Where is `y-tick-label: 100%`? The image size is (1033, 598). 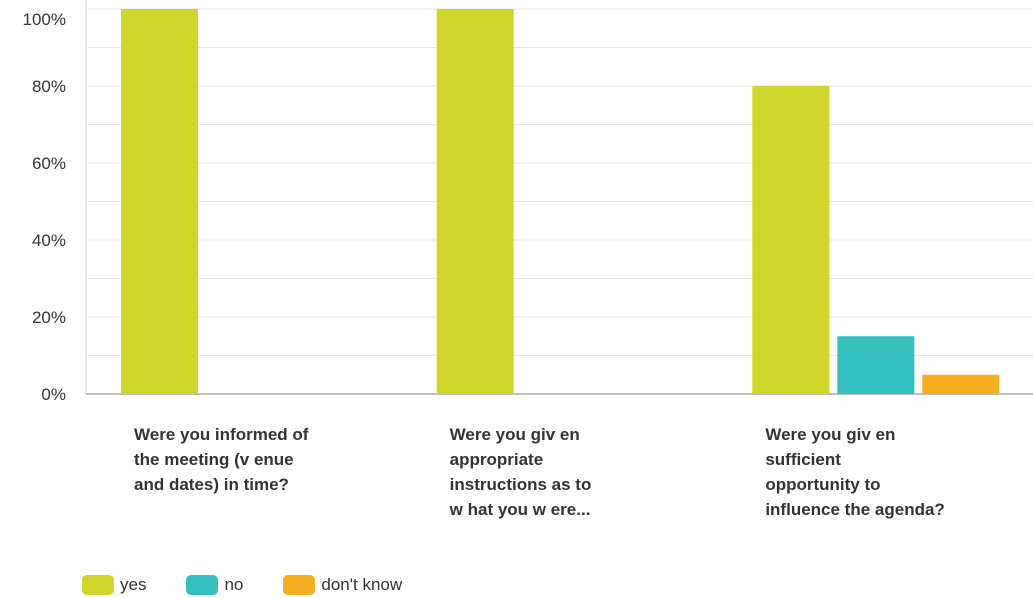 y-tick-label: 100% is located at coordinates (44, 19).